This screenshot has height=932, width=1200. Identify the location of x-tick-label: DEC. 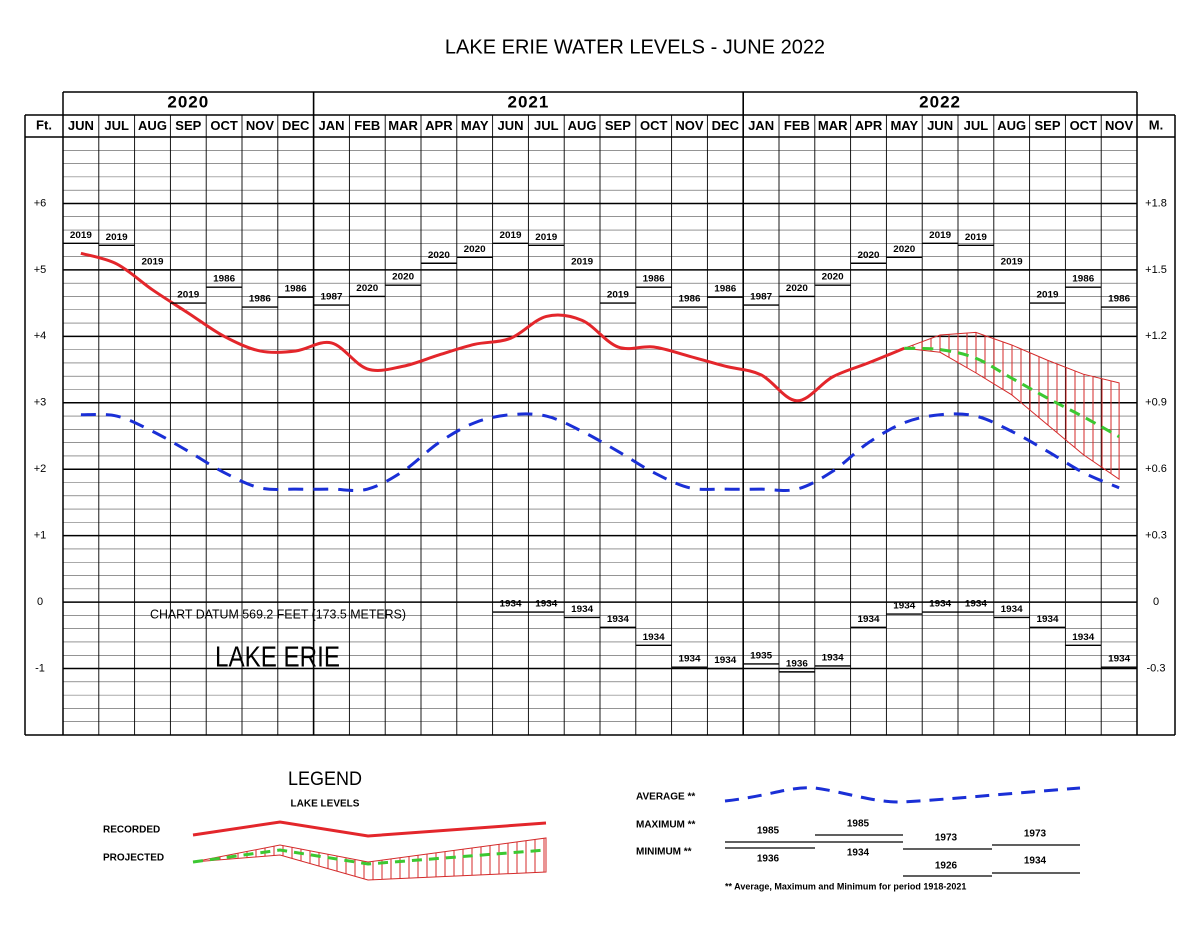
(296, 125).